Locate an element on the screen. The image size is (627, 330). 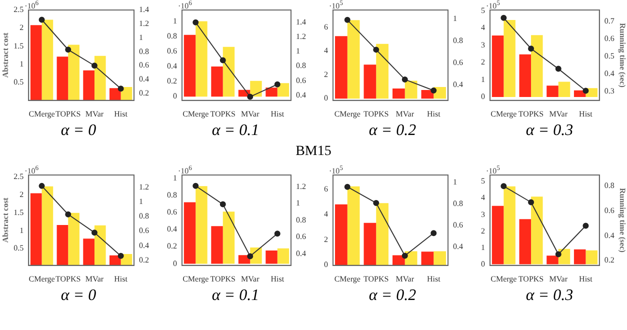
text: α = 0.3 is located at coordinates (549, 131).